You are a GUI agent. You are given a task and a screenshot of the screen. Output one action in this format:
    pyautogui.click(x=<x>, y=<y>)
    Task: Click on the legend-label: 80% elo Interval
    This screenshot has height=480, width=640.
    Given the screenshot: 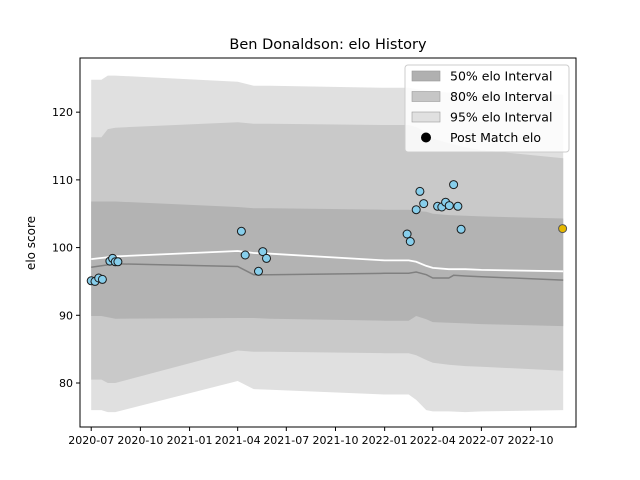 What is the action you would take?
    pyautogui.click(x=501, y=96)
    